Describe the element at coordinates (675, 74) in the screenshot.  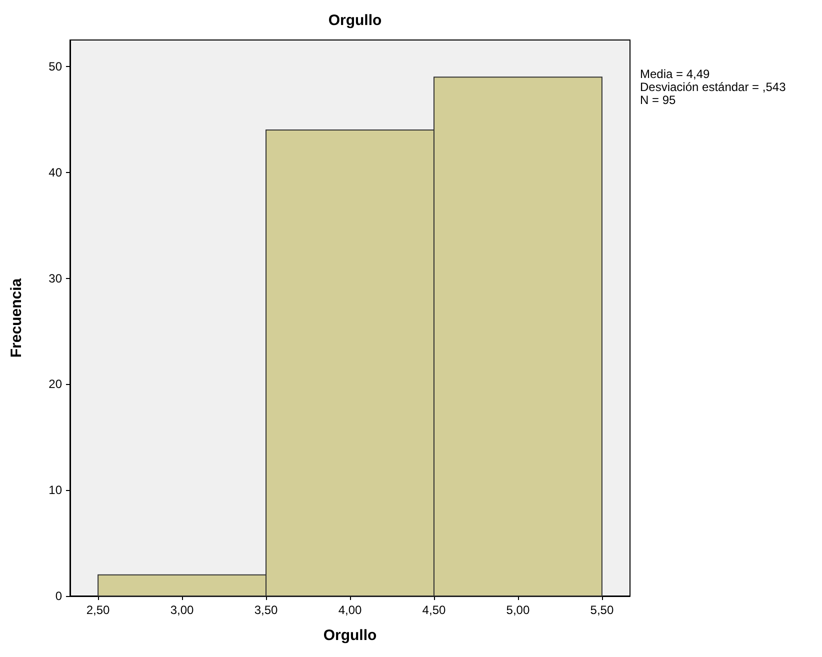
I see `text: Media = 4,49` at that location.